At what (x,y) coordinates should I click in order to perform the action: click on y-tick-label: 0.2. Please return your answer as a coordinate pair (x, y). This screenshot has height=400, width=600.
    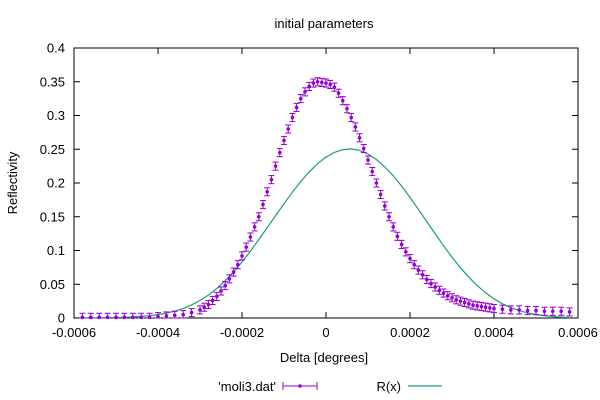
    Looking at the image, I should click on (56, 183).